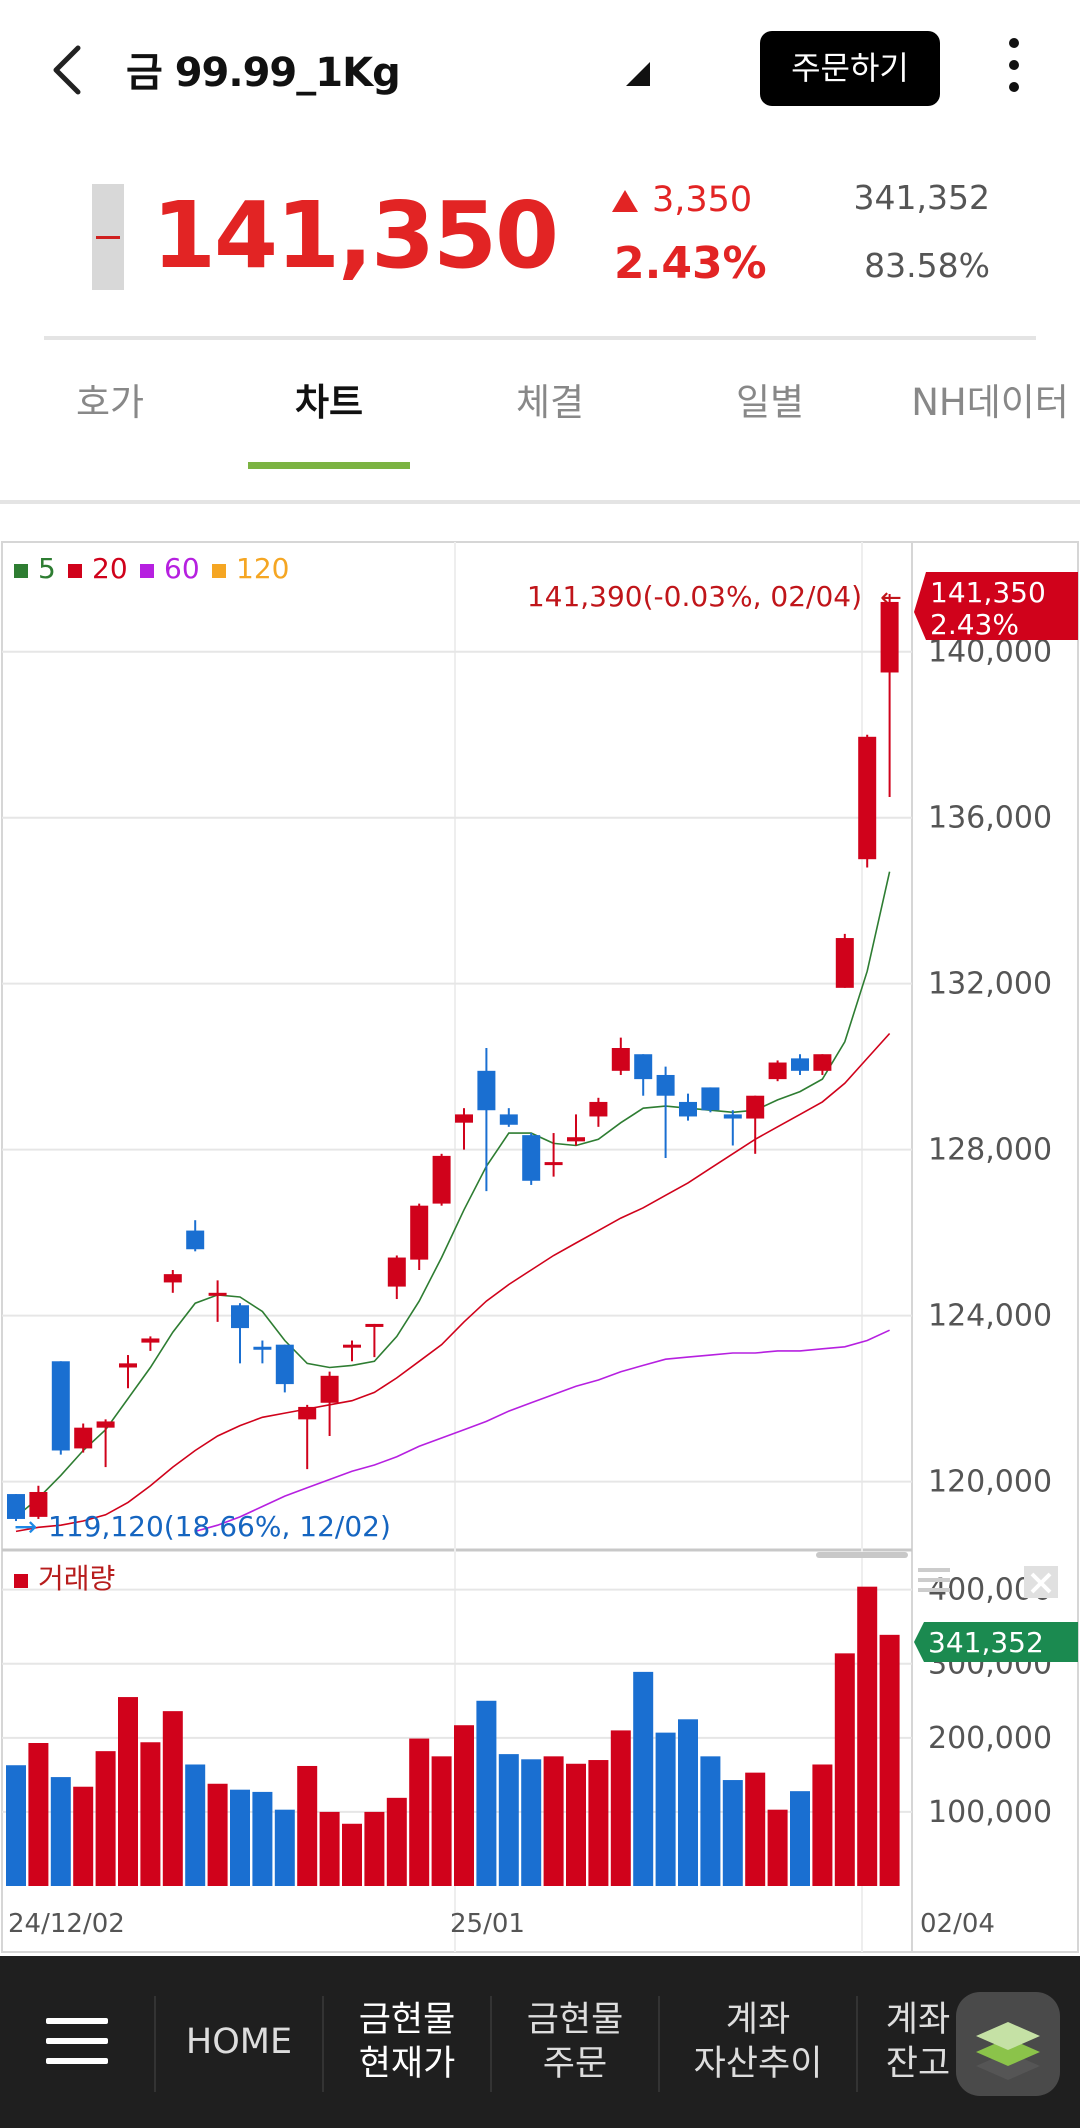 This screenshot has width=1080, height=2128. I want to click on nav-home: HOME, so click(239, 2042).